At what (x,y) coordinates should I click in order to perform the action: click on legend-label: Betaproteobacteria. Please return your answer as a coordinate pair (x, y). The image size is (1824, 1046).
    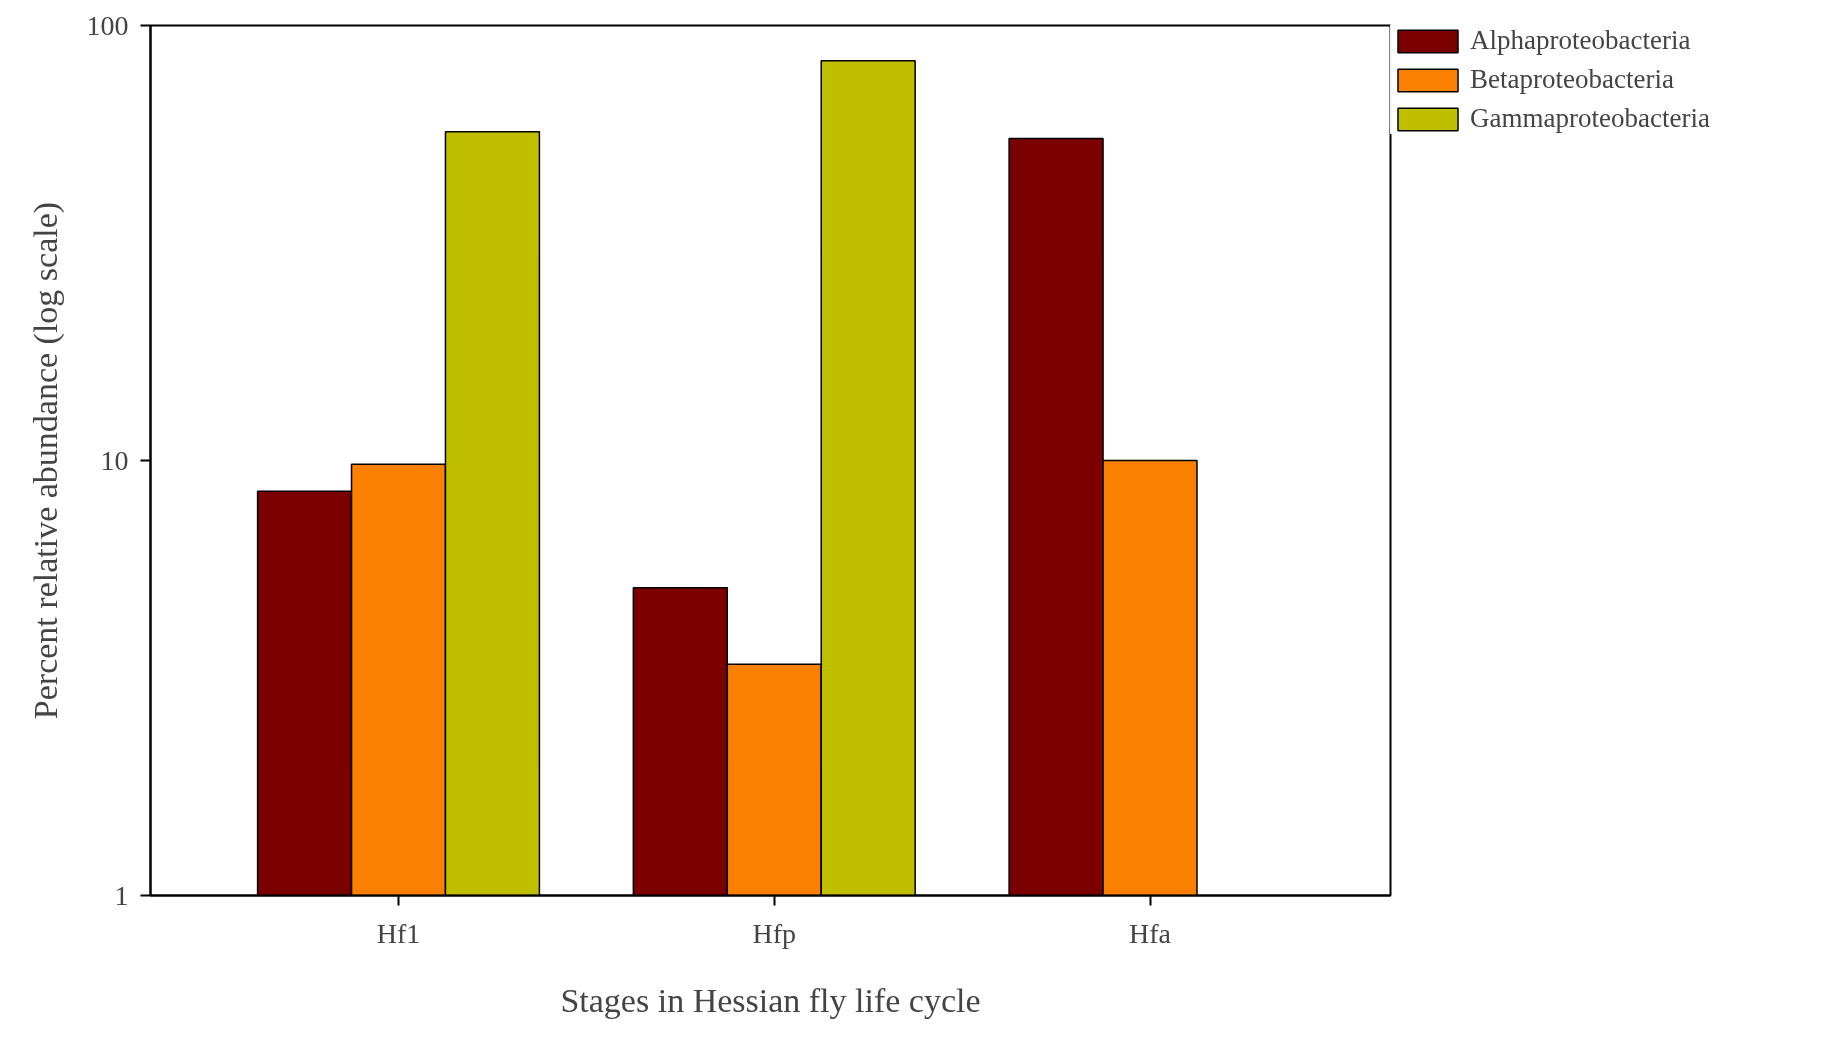
    Looking at the image, I should click on (1572, 79).